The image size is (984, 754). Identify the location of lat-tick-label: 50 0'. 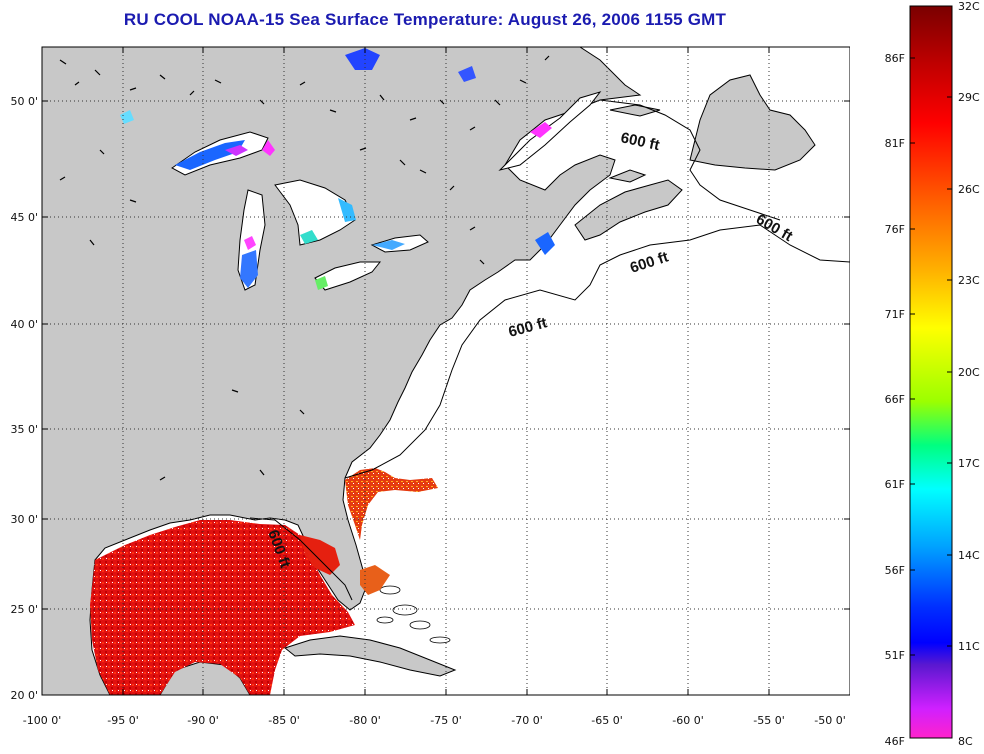
(24, 101).